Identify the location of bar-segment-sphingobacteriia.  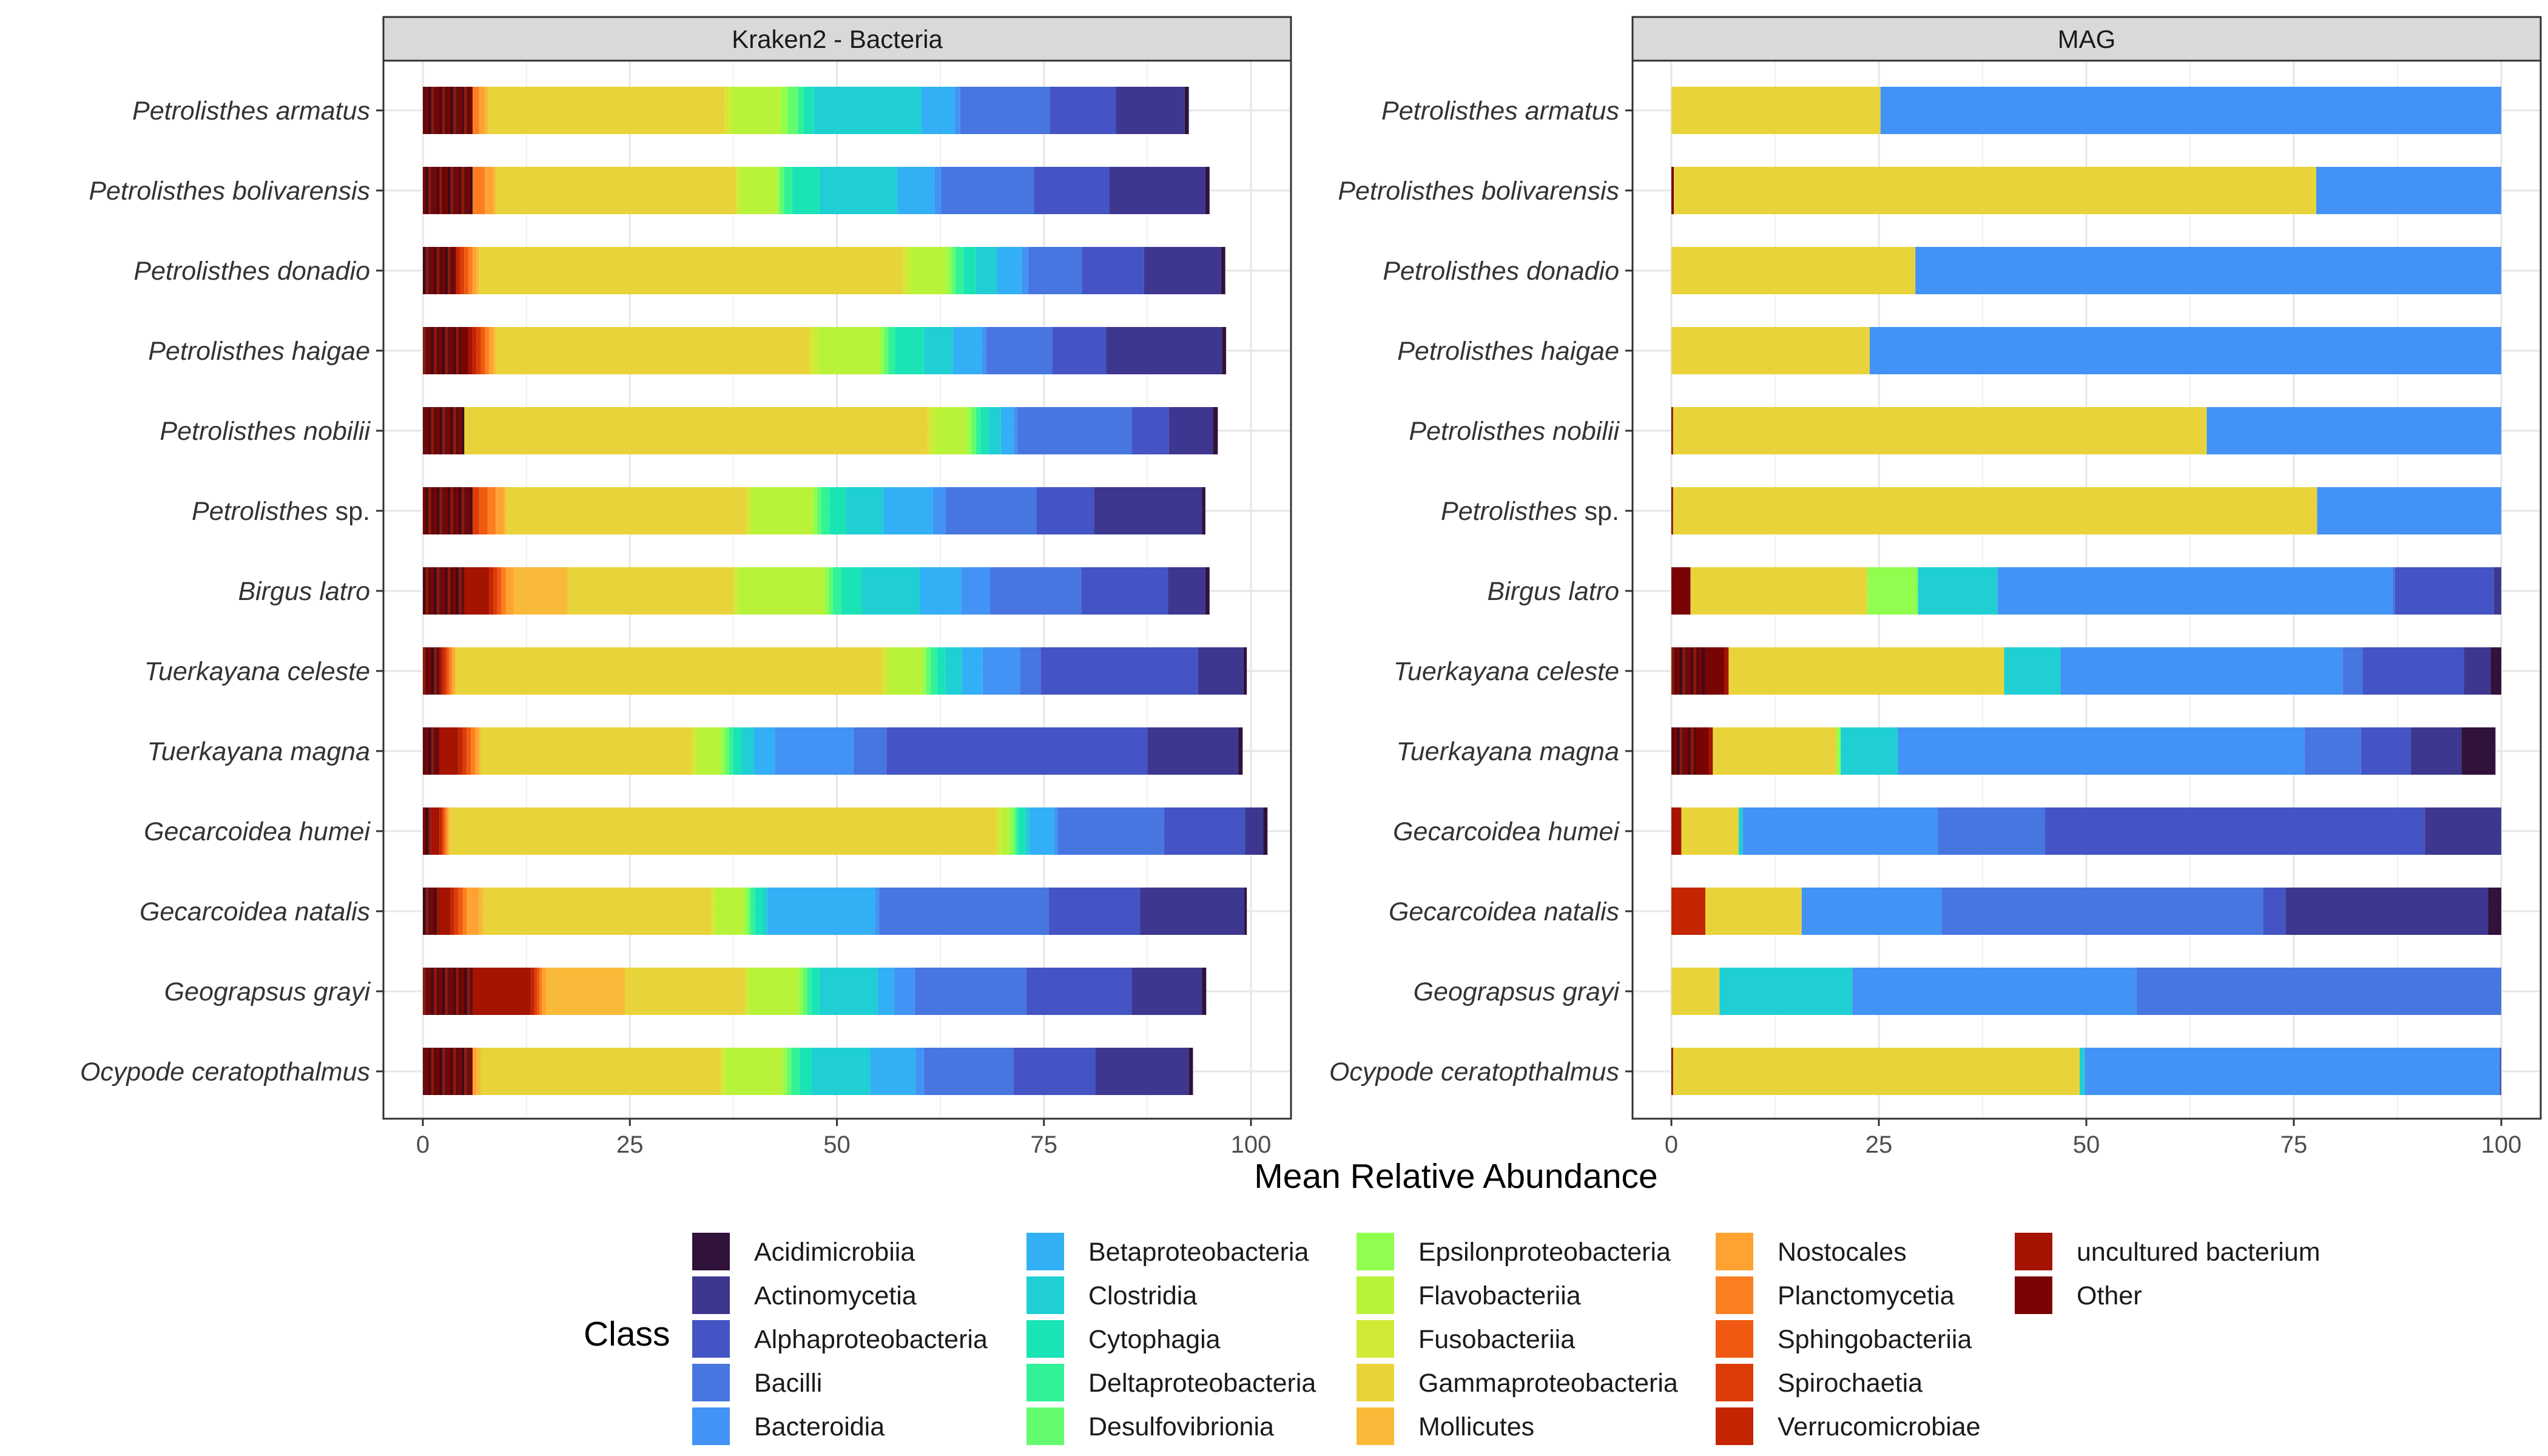
(444, 831).